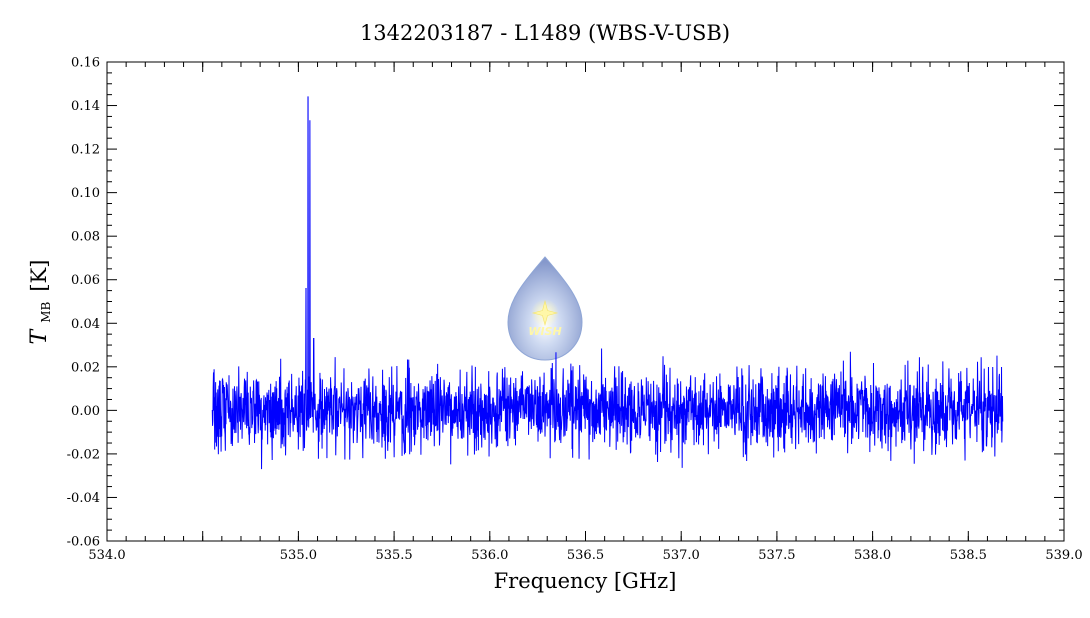  What do you see at coordinates (393, 555) in the screenshot?
I see `x-tick-label: 535.5` at bounding box center [393, 555].